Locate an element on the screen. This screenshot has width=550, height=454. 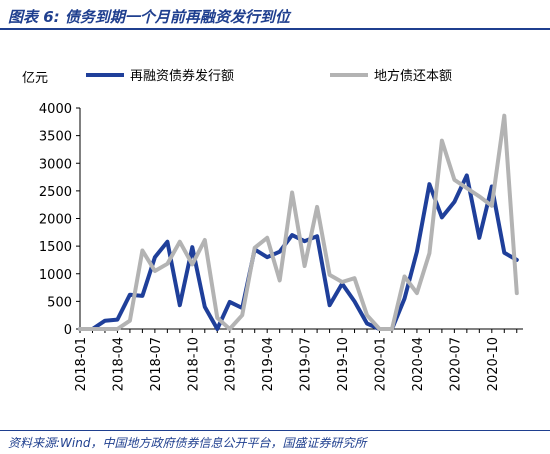
x-tick-label: 2018-01 is located at coordinates (81, 364).